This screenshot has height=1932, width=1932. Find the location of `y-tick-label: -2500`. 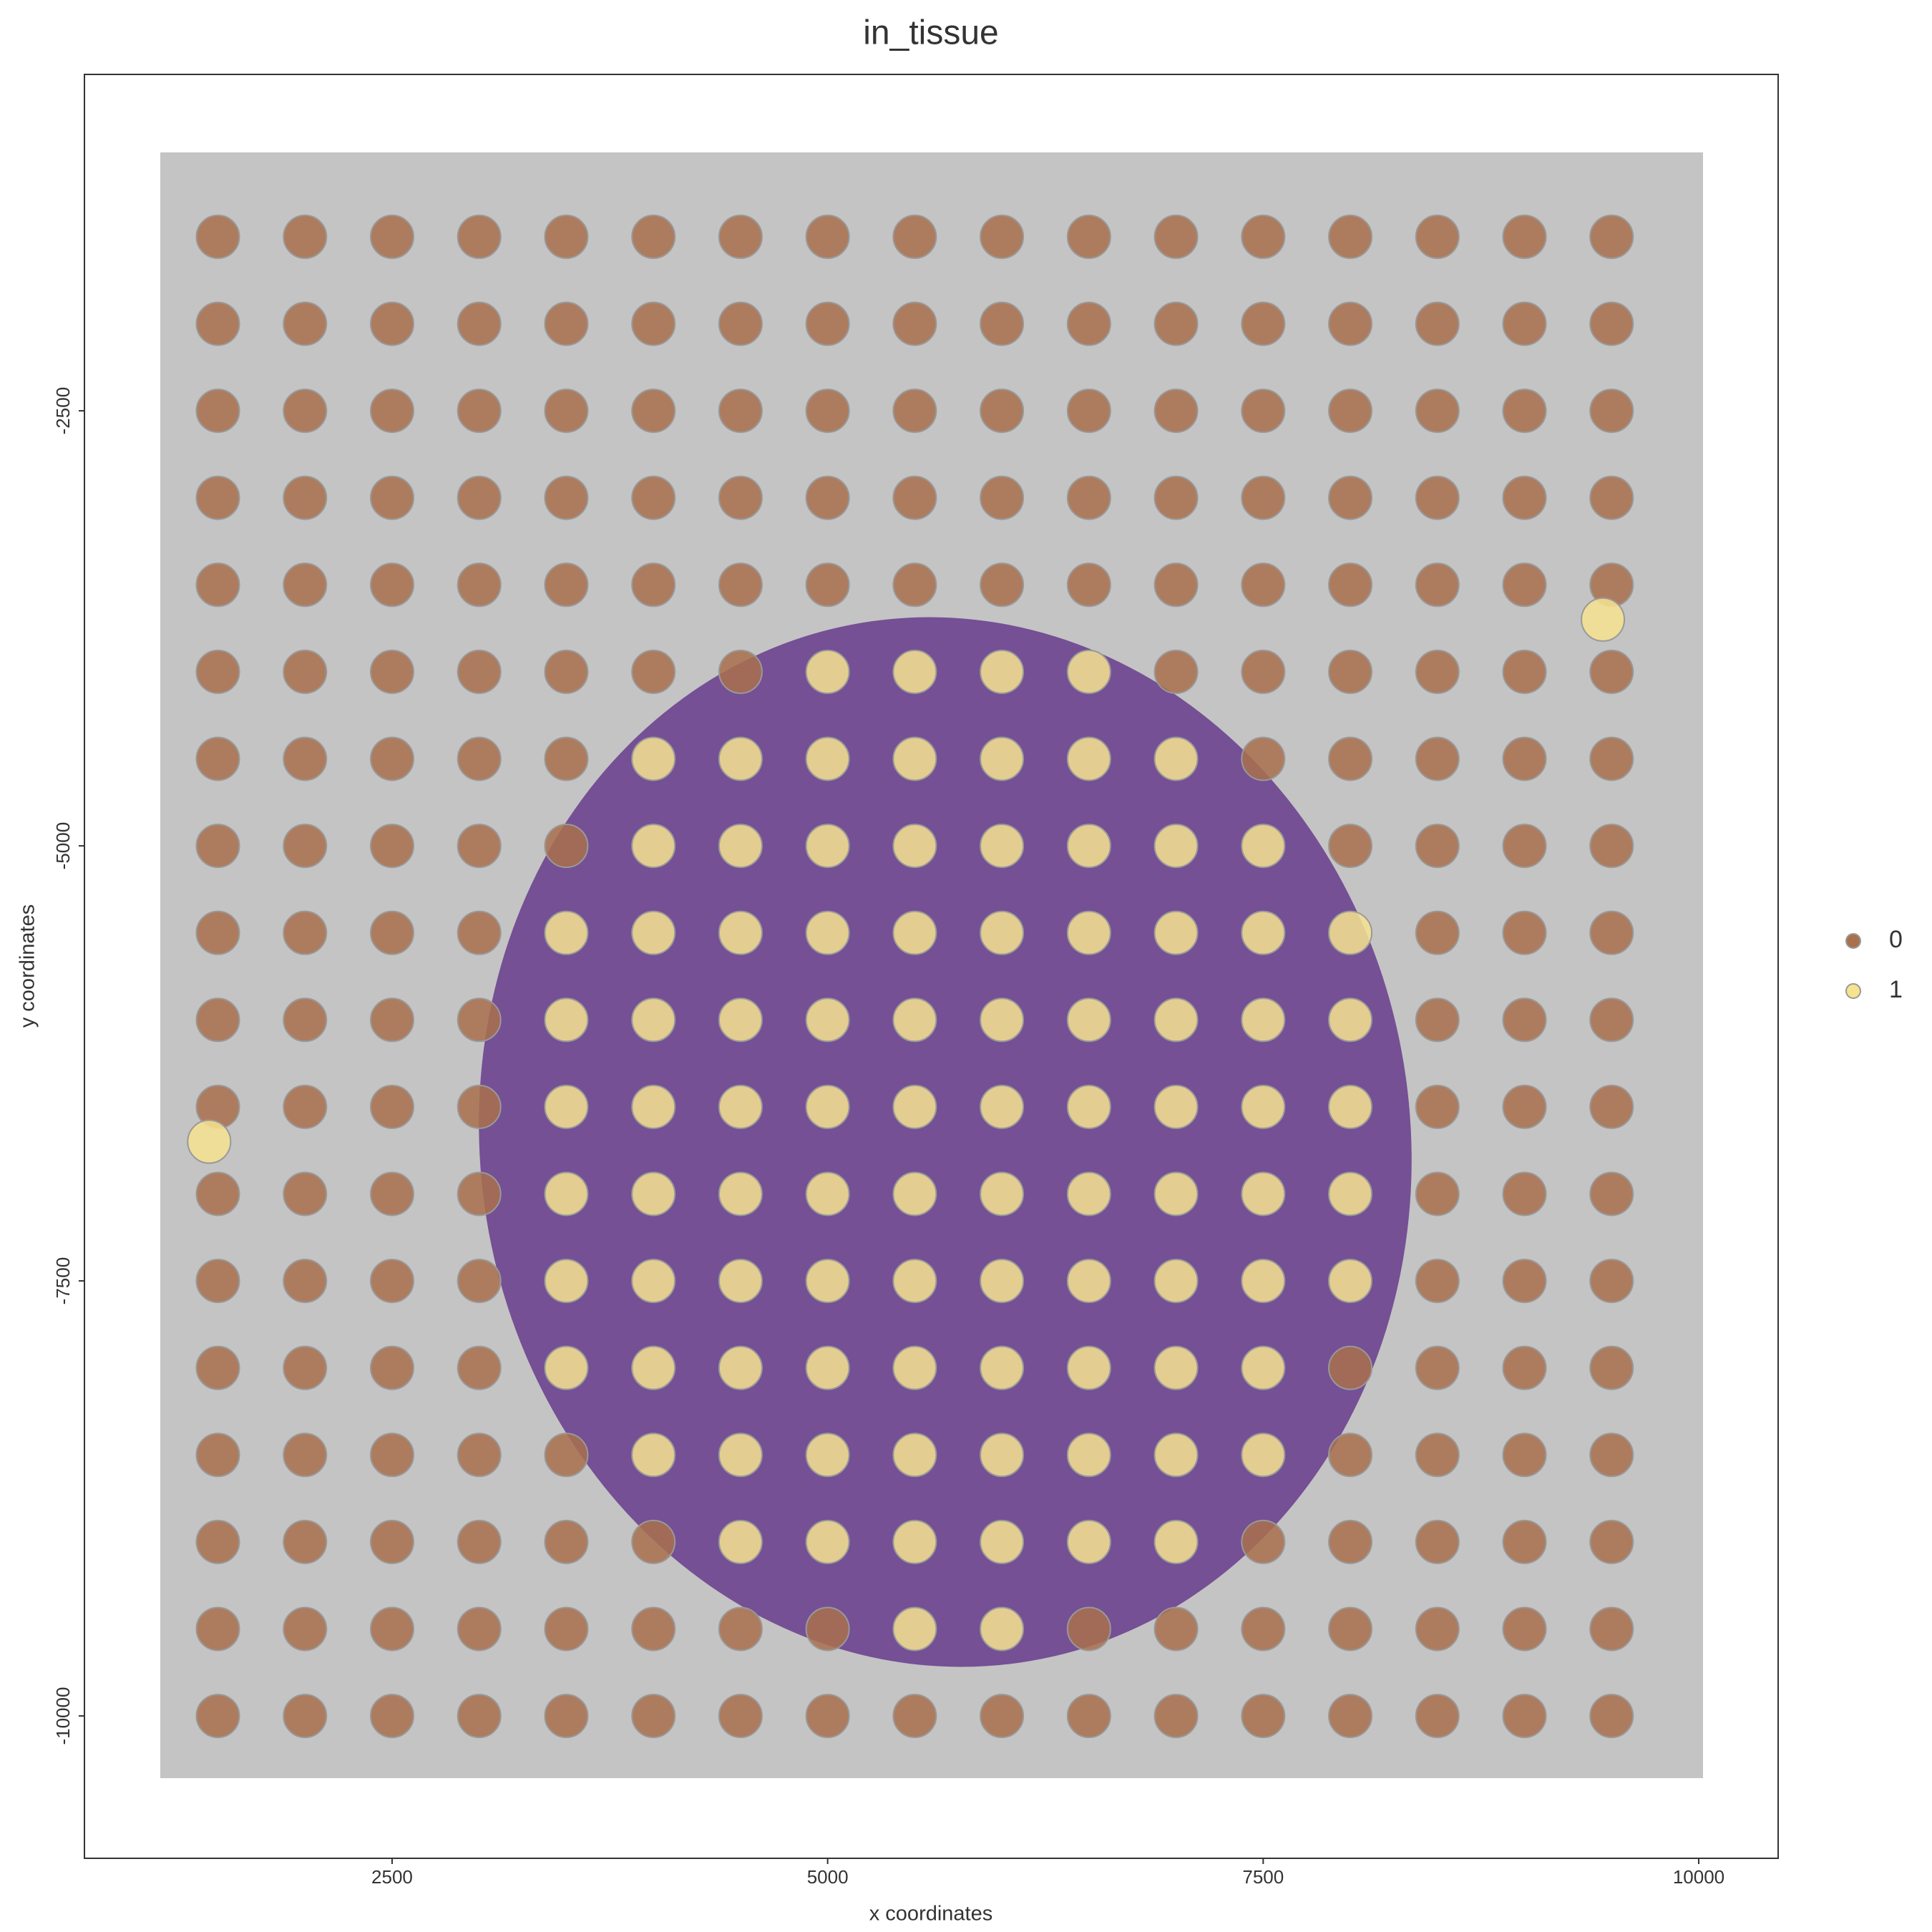

y-tick-label: -2500 is located at coordinates (63, 411).